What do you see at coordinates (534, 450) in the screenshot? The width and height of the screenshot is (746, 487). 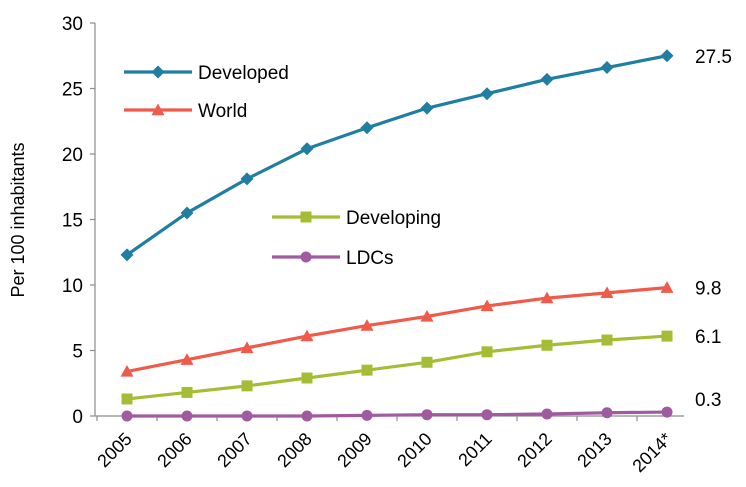 I see `x-tick-label: 2012` at bounding box center [534, 450].